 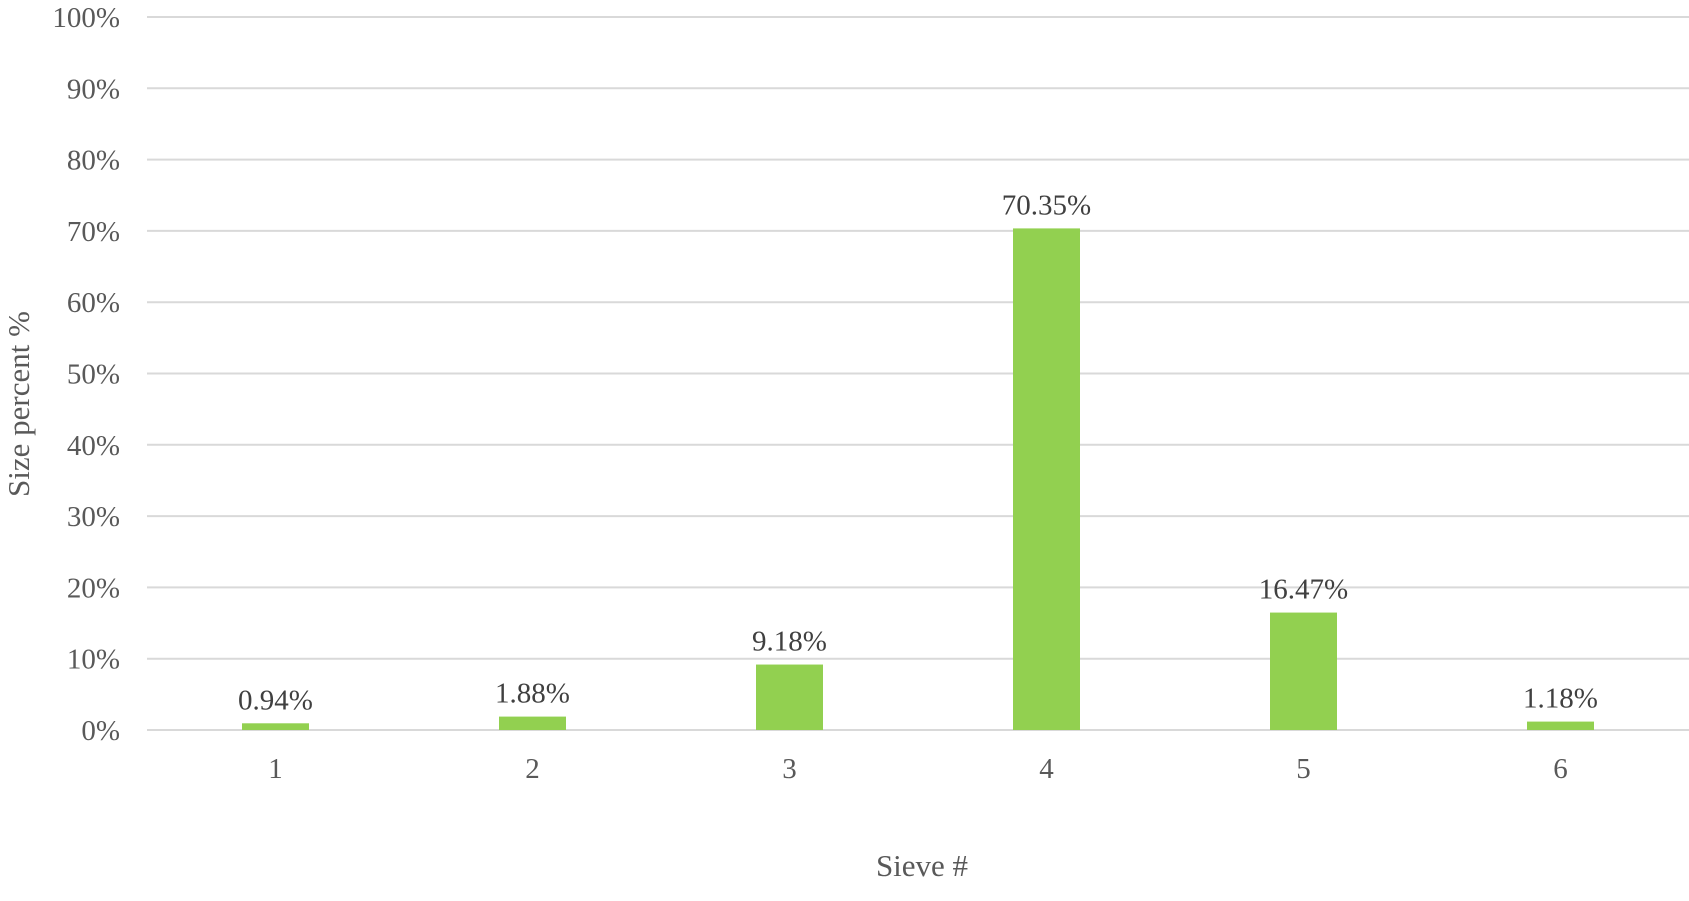 What do you see at coordinates (86, 18) in the screenshot?
I see `y-tick-label: 100%` at bounding box center [86, 18].